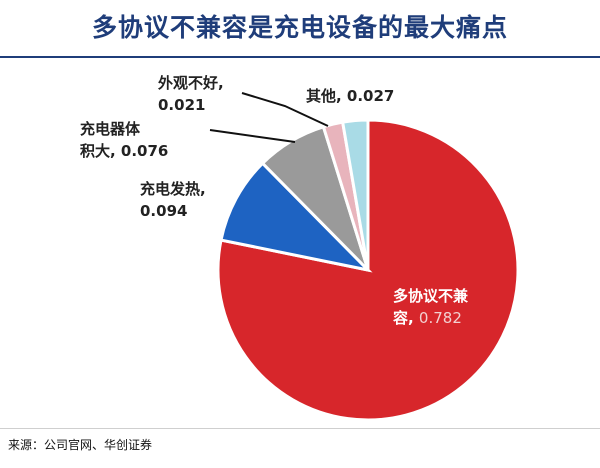  What do you see at coordinates (296, 217) in the screenshot?
I see `slice-heating` at bounding box center [296, 217].